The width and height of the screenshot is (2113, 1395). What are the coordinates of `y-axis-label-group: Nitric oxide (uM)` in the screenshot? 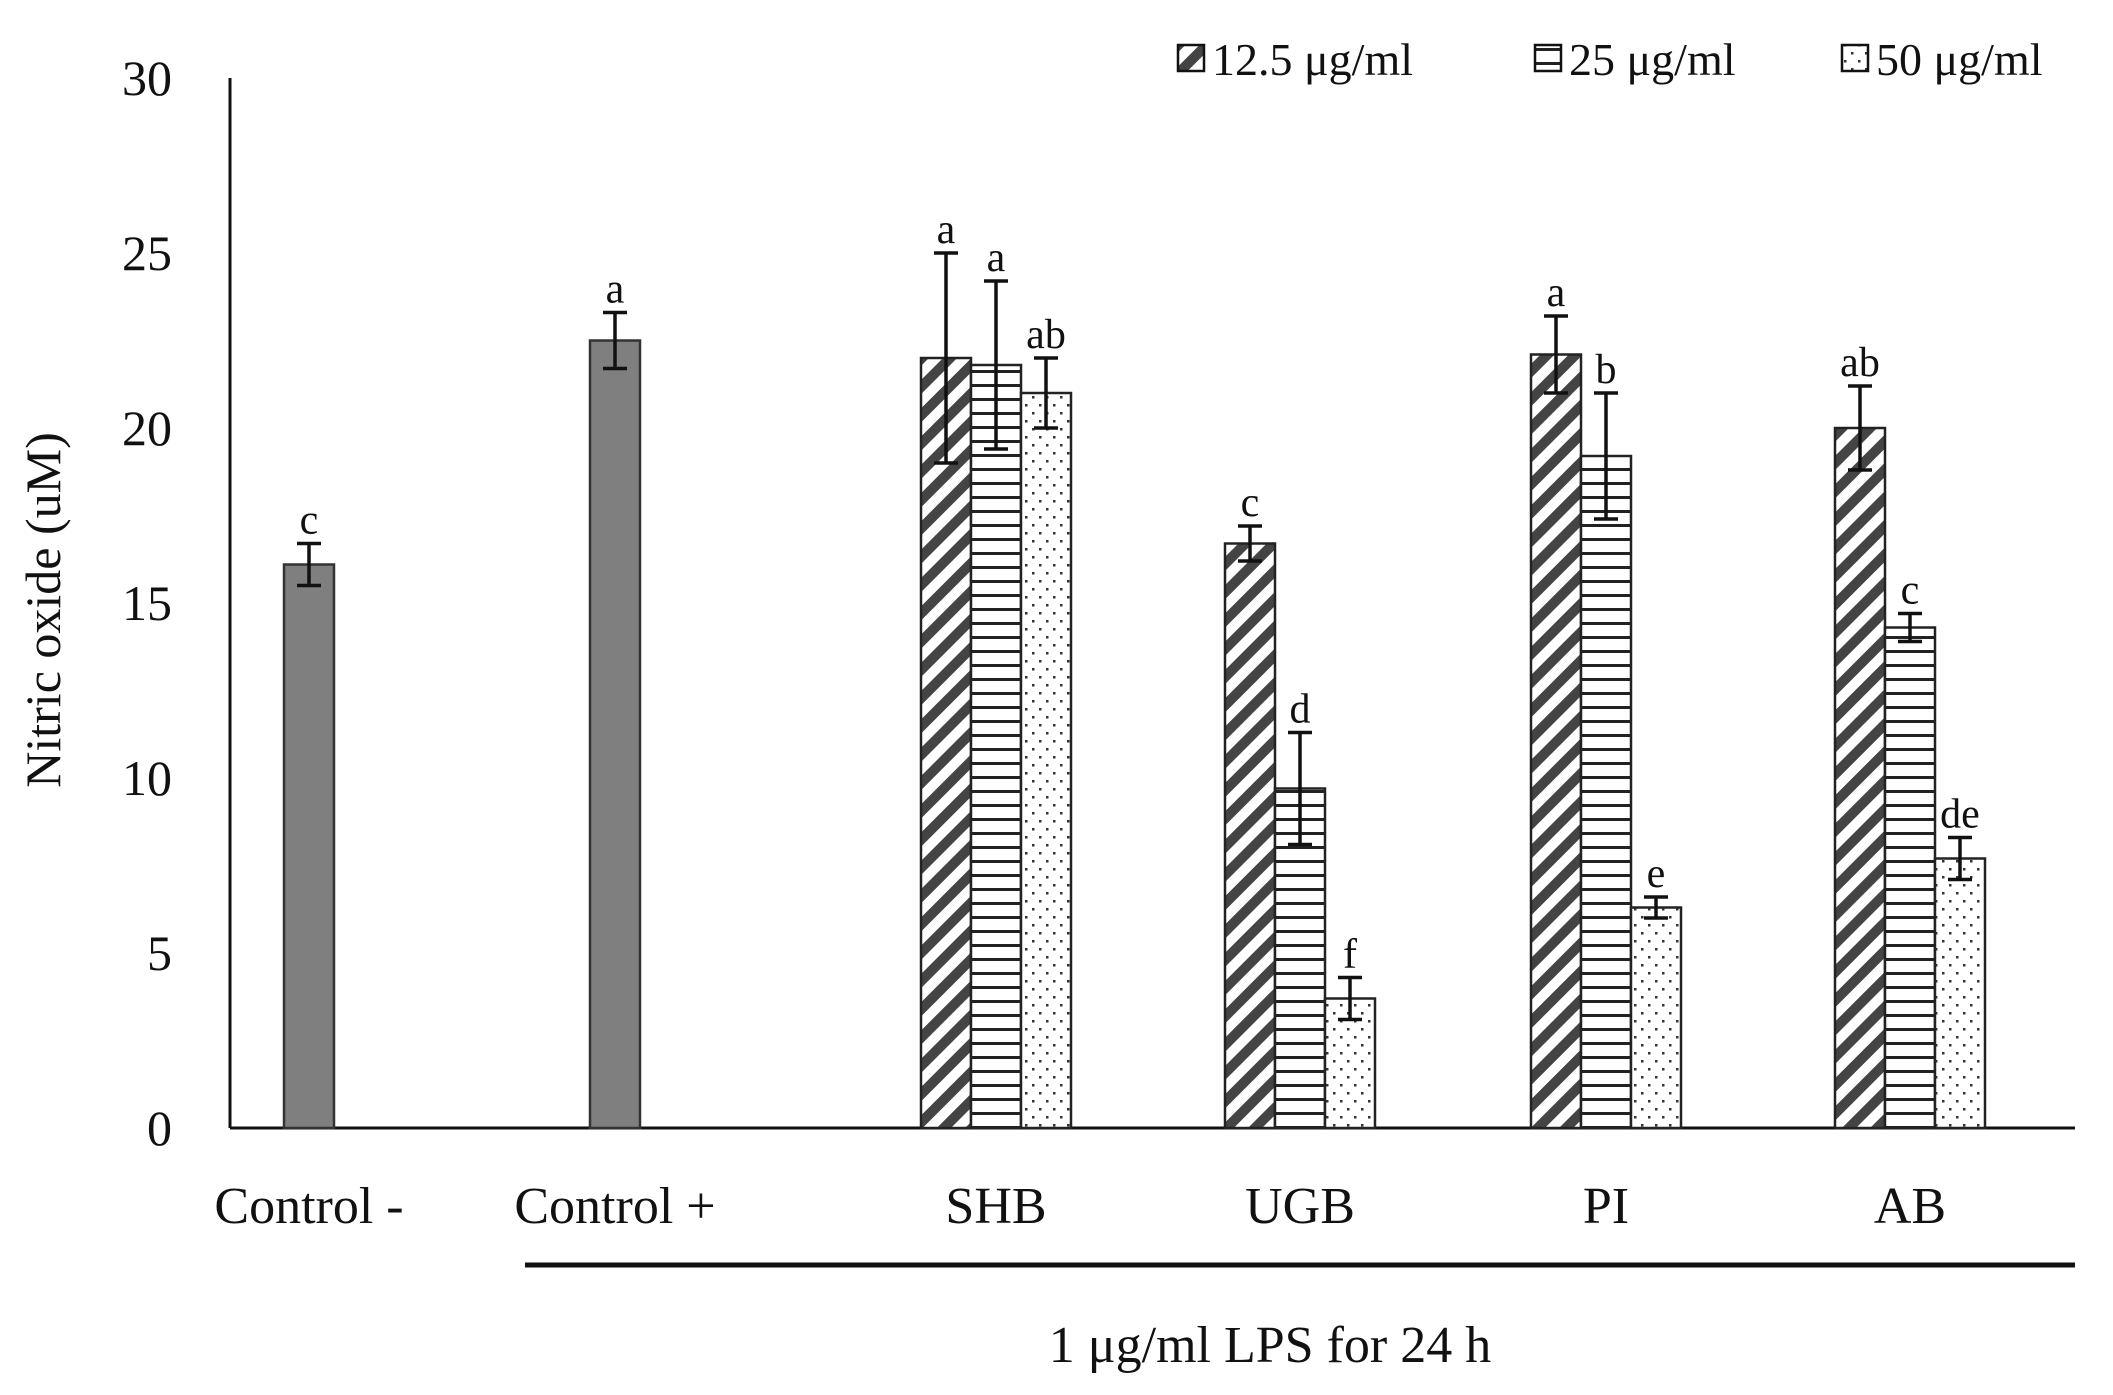 It's located at (43, 609).